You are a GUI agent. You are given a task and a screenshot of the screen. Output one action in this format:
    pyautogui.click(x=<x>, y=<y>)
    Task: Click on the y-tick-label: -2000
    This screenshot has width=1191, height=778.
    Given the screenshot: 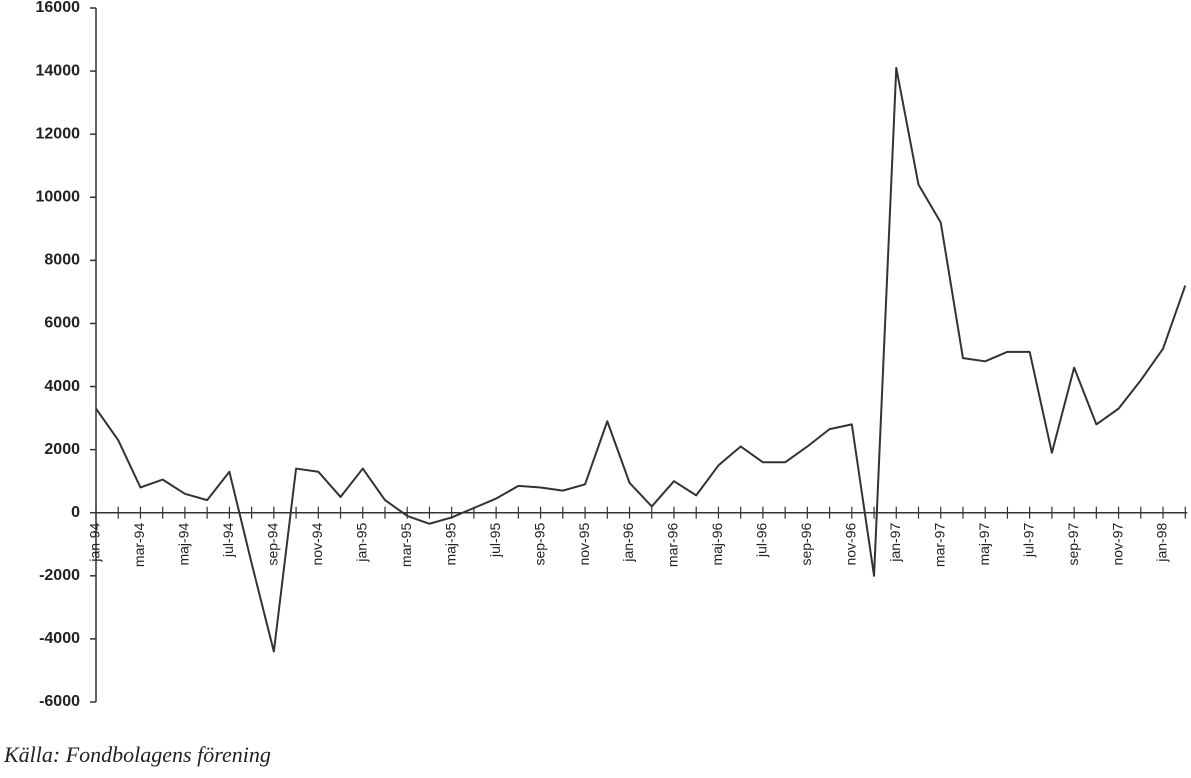 What is the action you would take?
    pyautogui.click(x=59, y=575)
    